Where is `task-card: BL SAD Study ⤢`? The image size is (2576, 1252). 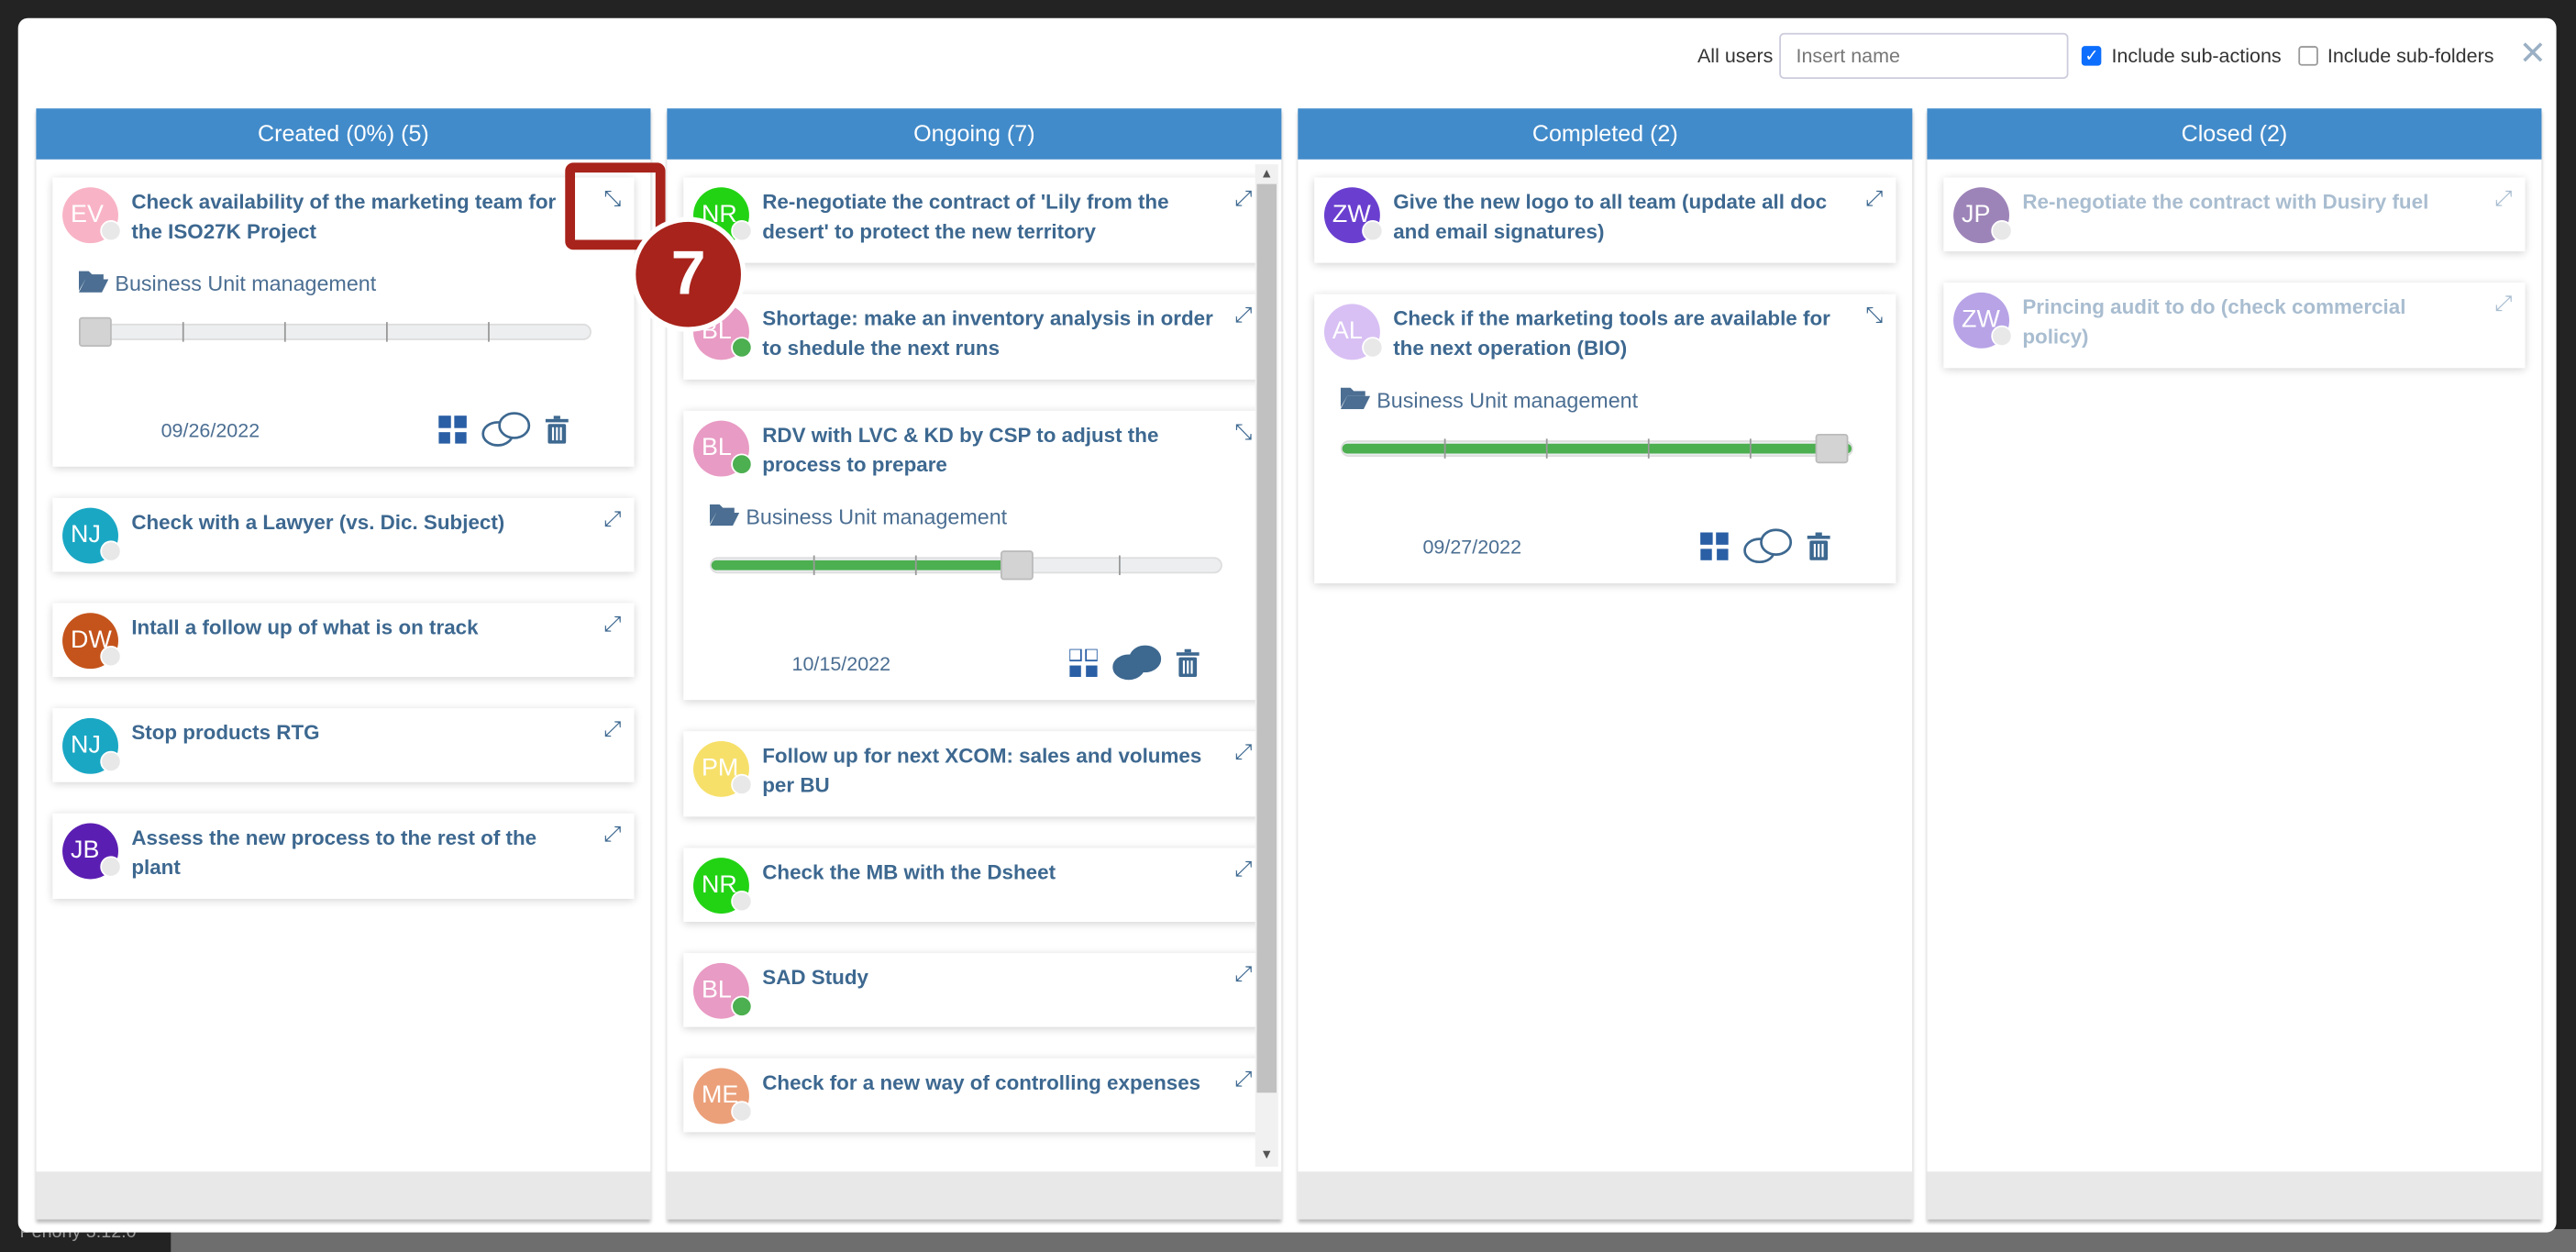 task-card: BL SAD Study ⤢ is located at coordinates (974, 990).